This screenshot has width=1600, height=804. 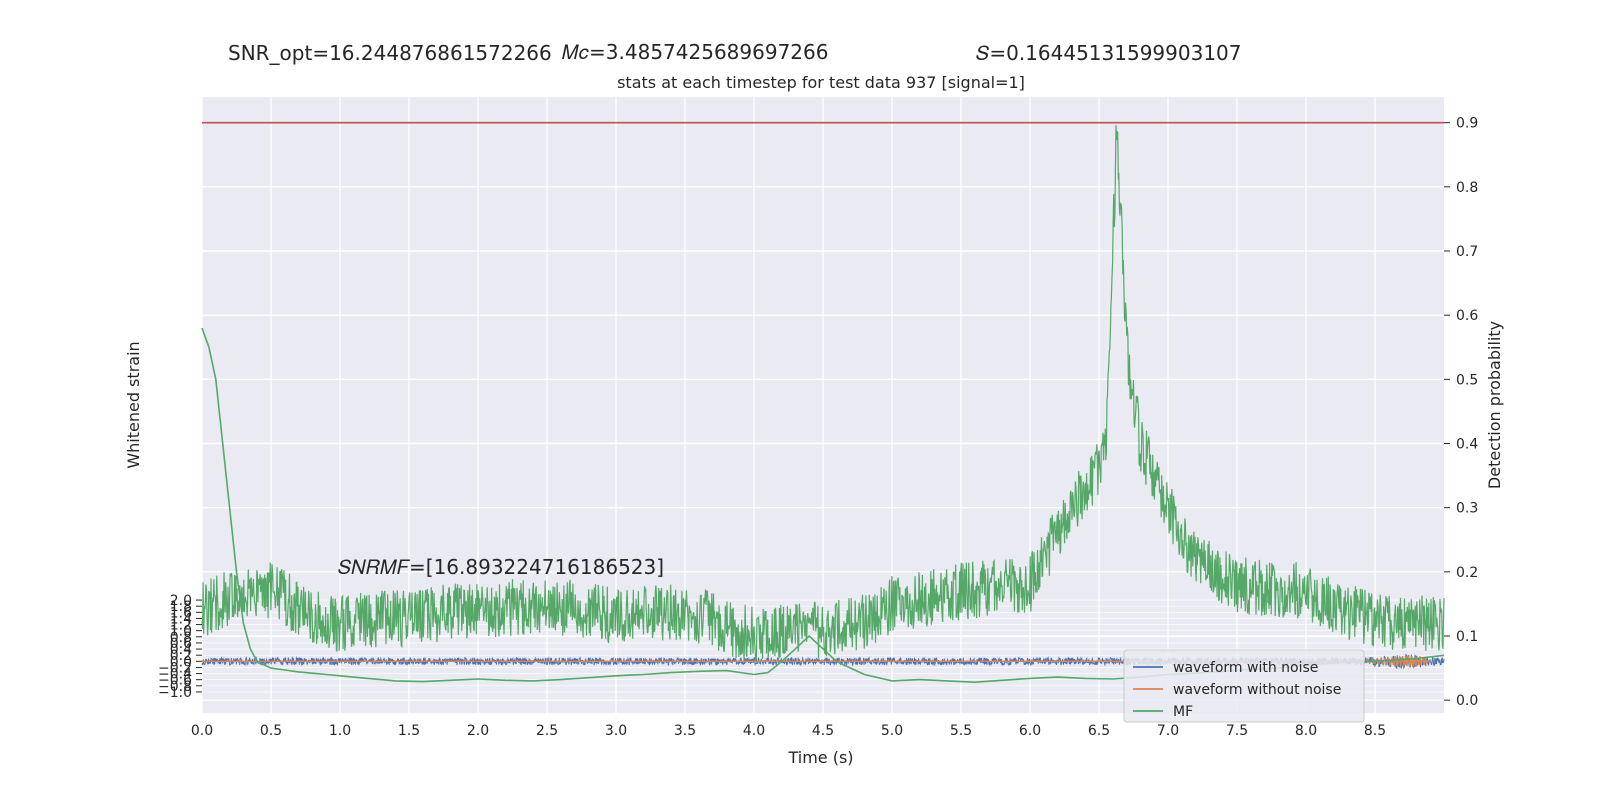 I want to click on x-tick-label: 7.0, so click(x=1168, y=731).